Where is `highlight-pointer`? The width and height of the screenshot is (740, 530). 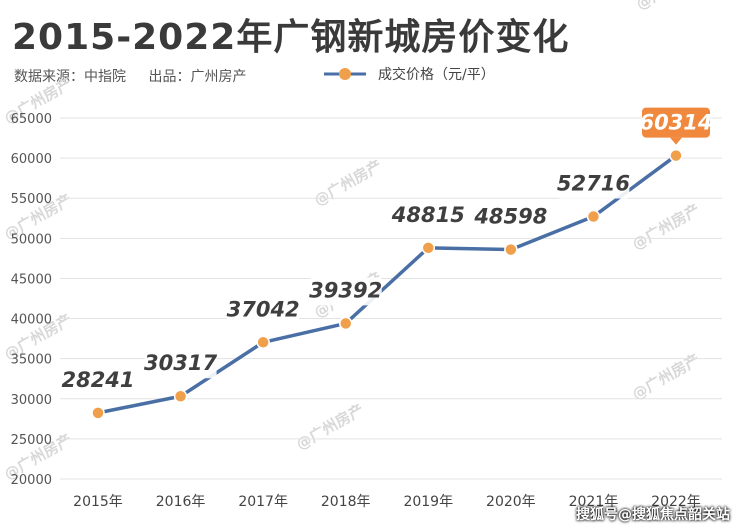
highlight-pointer is located at coordinates (676, 141).